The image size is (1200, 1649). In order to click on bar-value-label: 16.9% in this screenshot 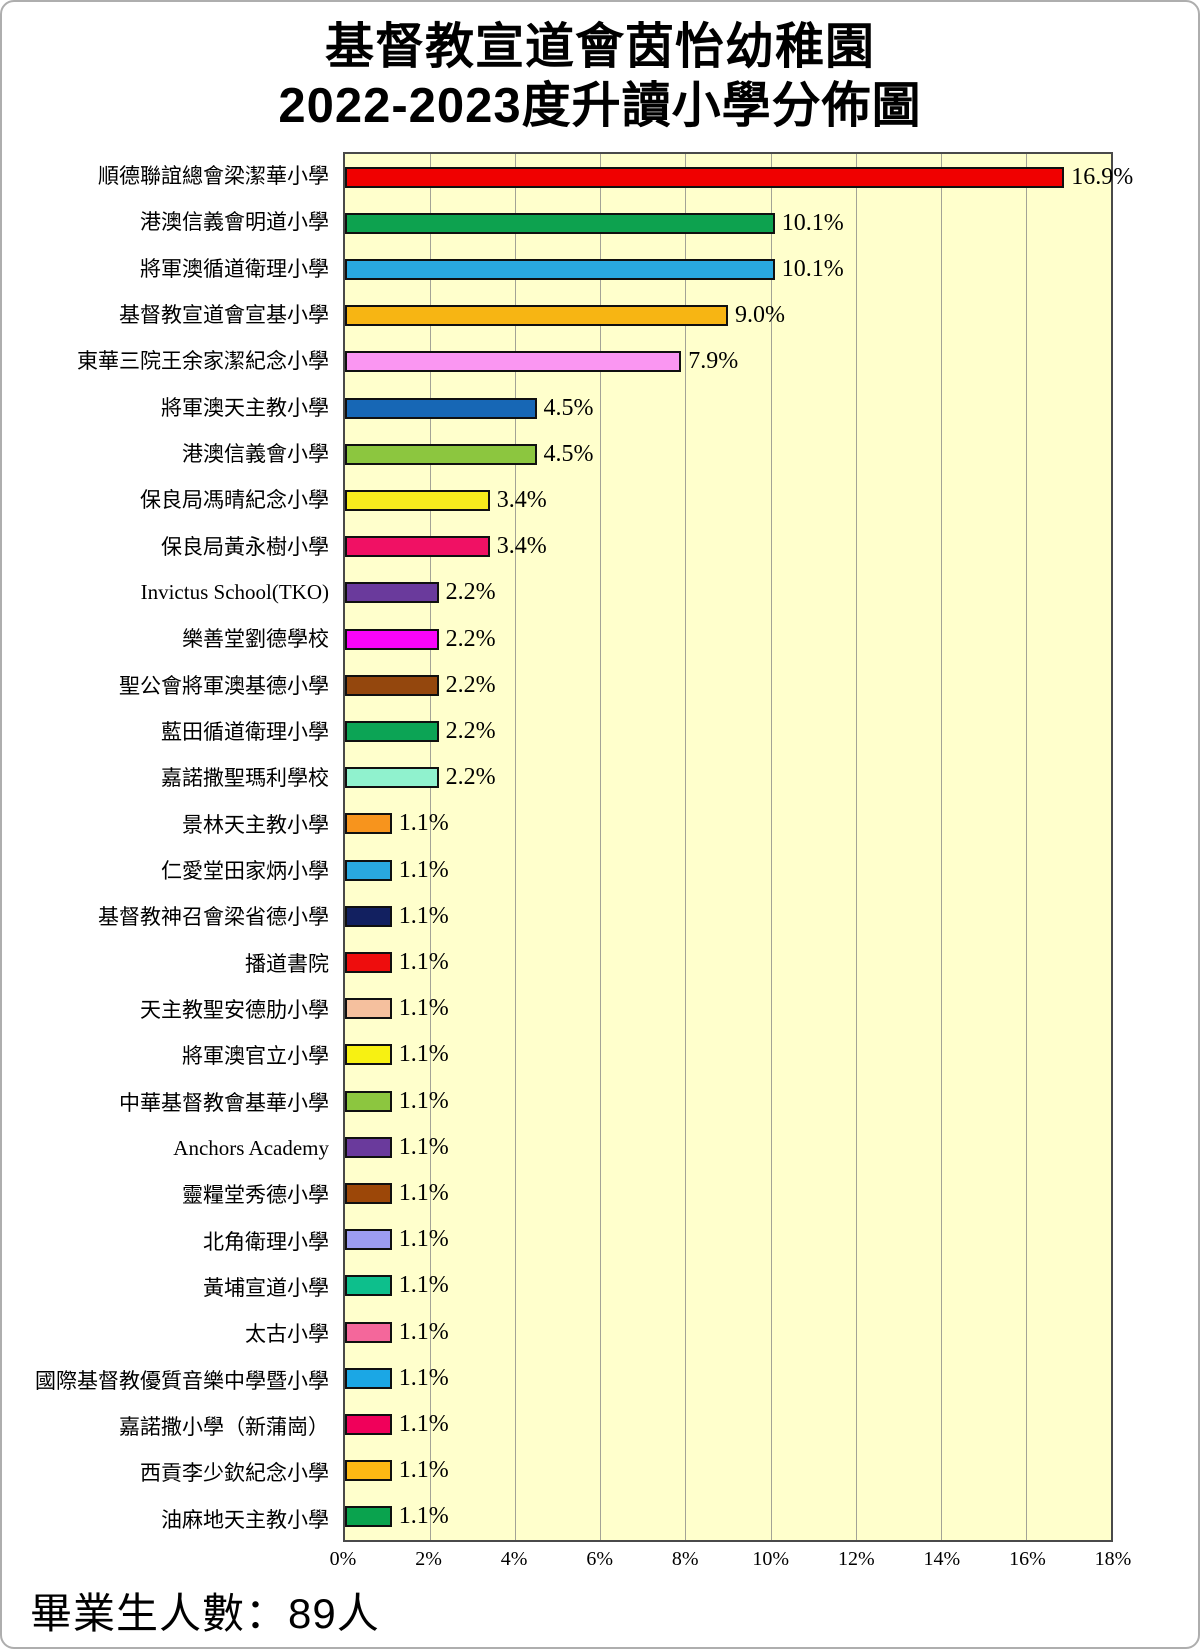, I will do `click(1102, 176)`.